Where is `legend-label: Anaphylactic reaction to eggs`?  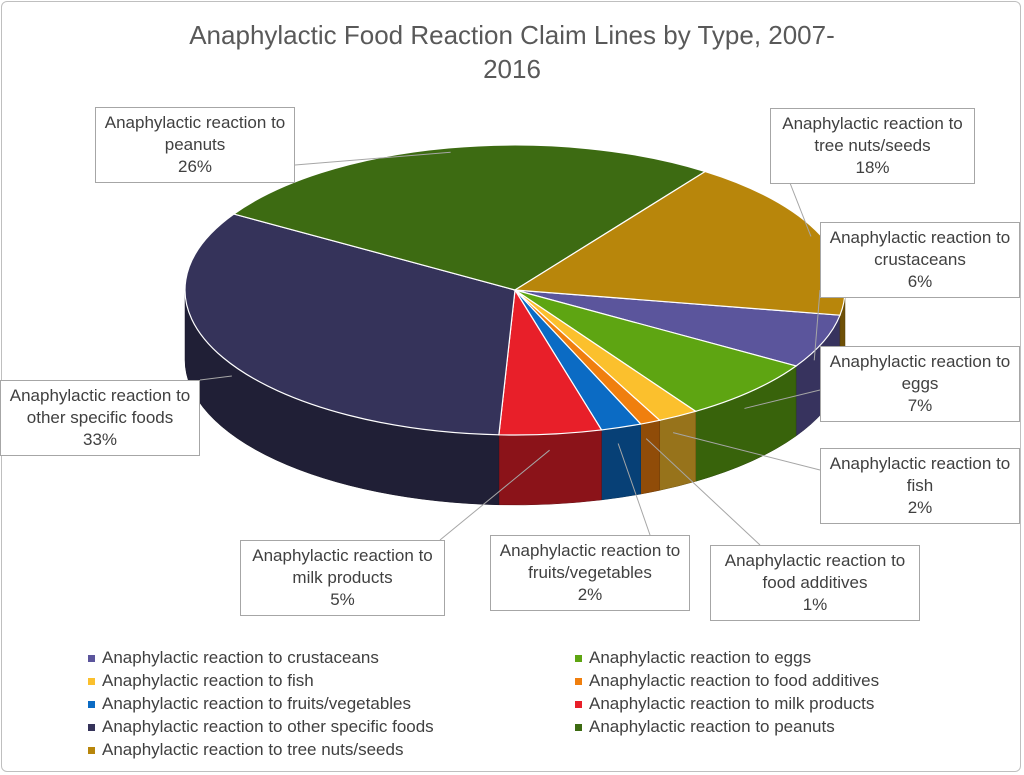
legend-label: Anaphylactic reaction to eggs is located at coordinates (700, 657).